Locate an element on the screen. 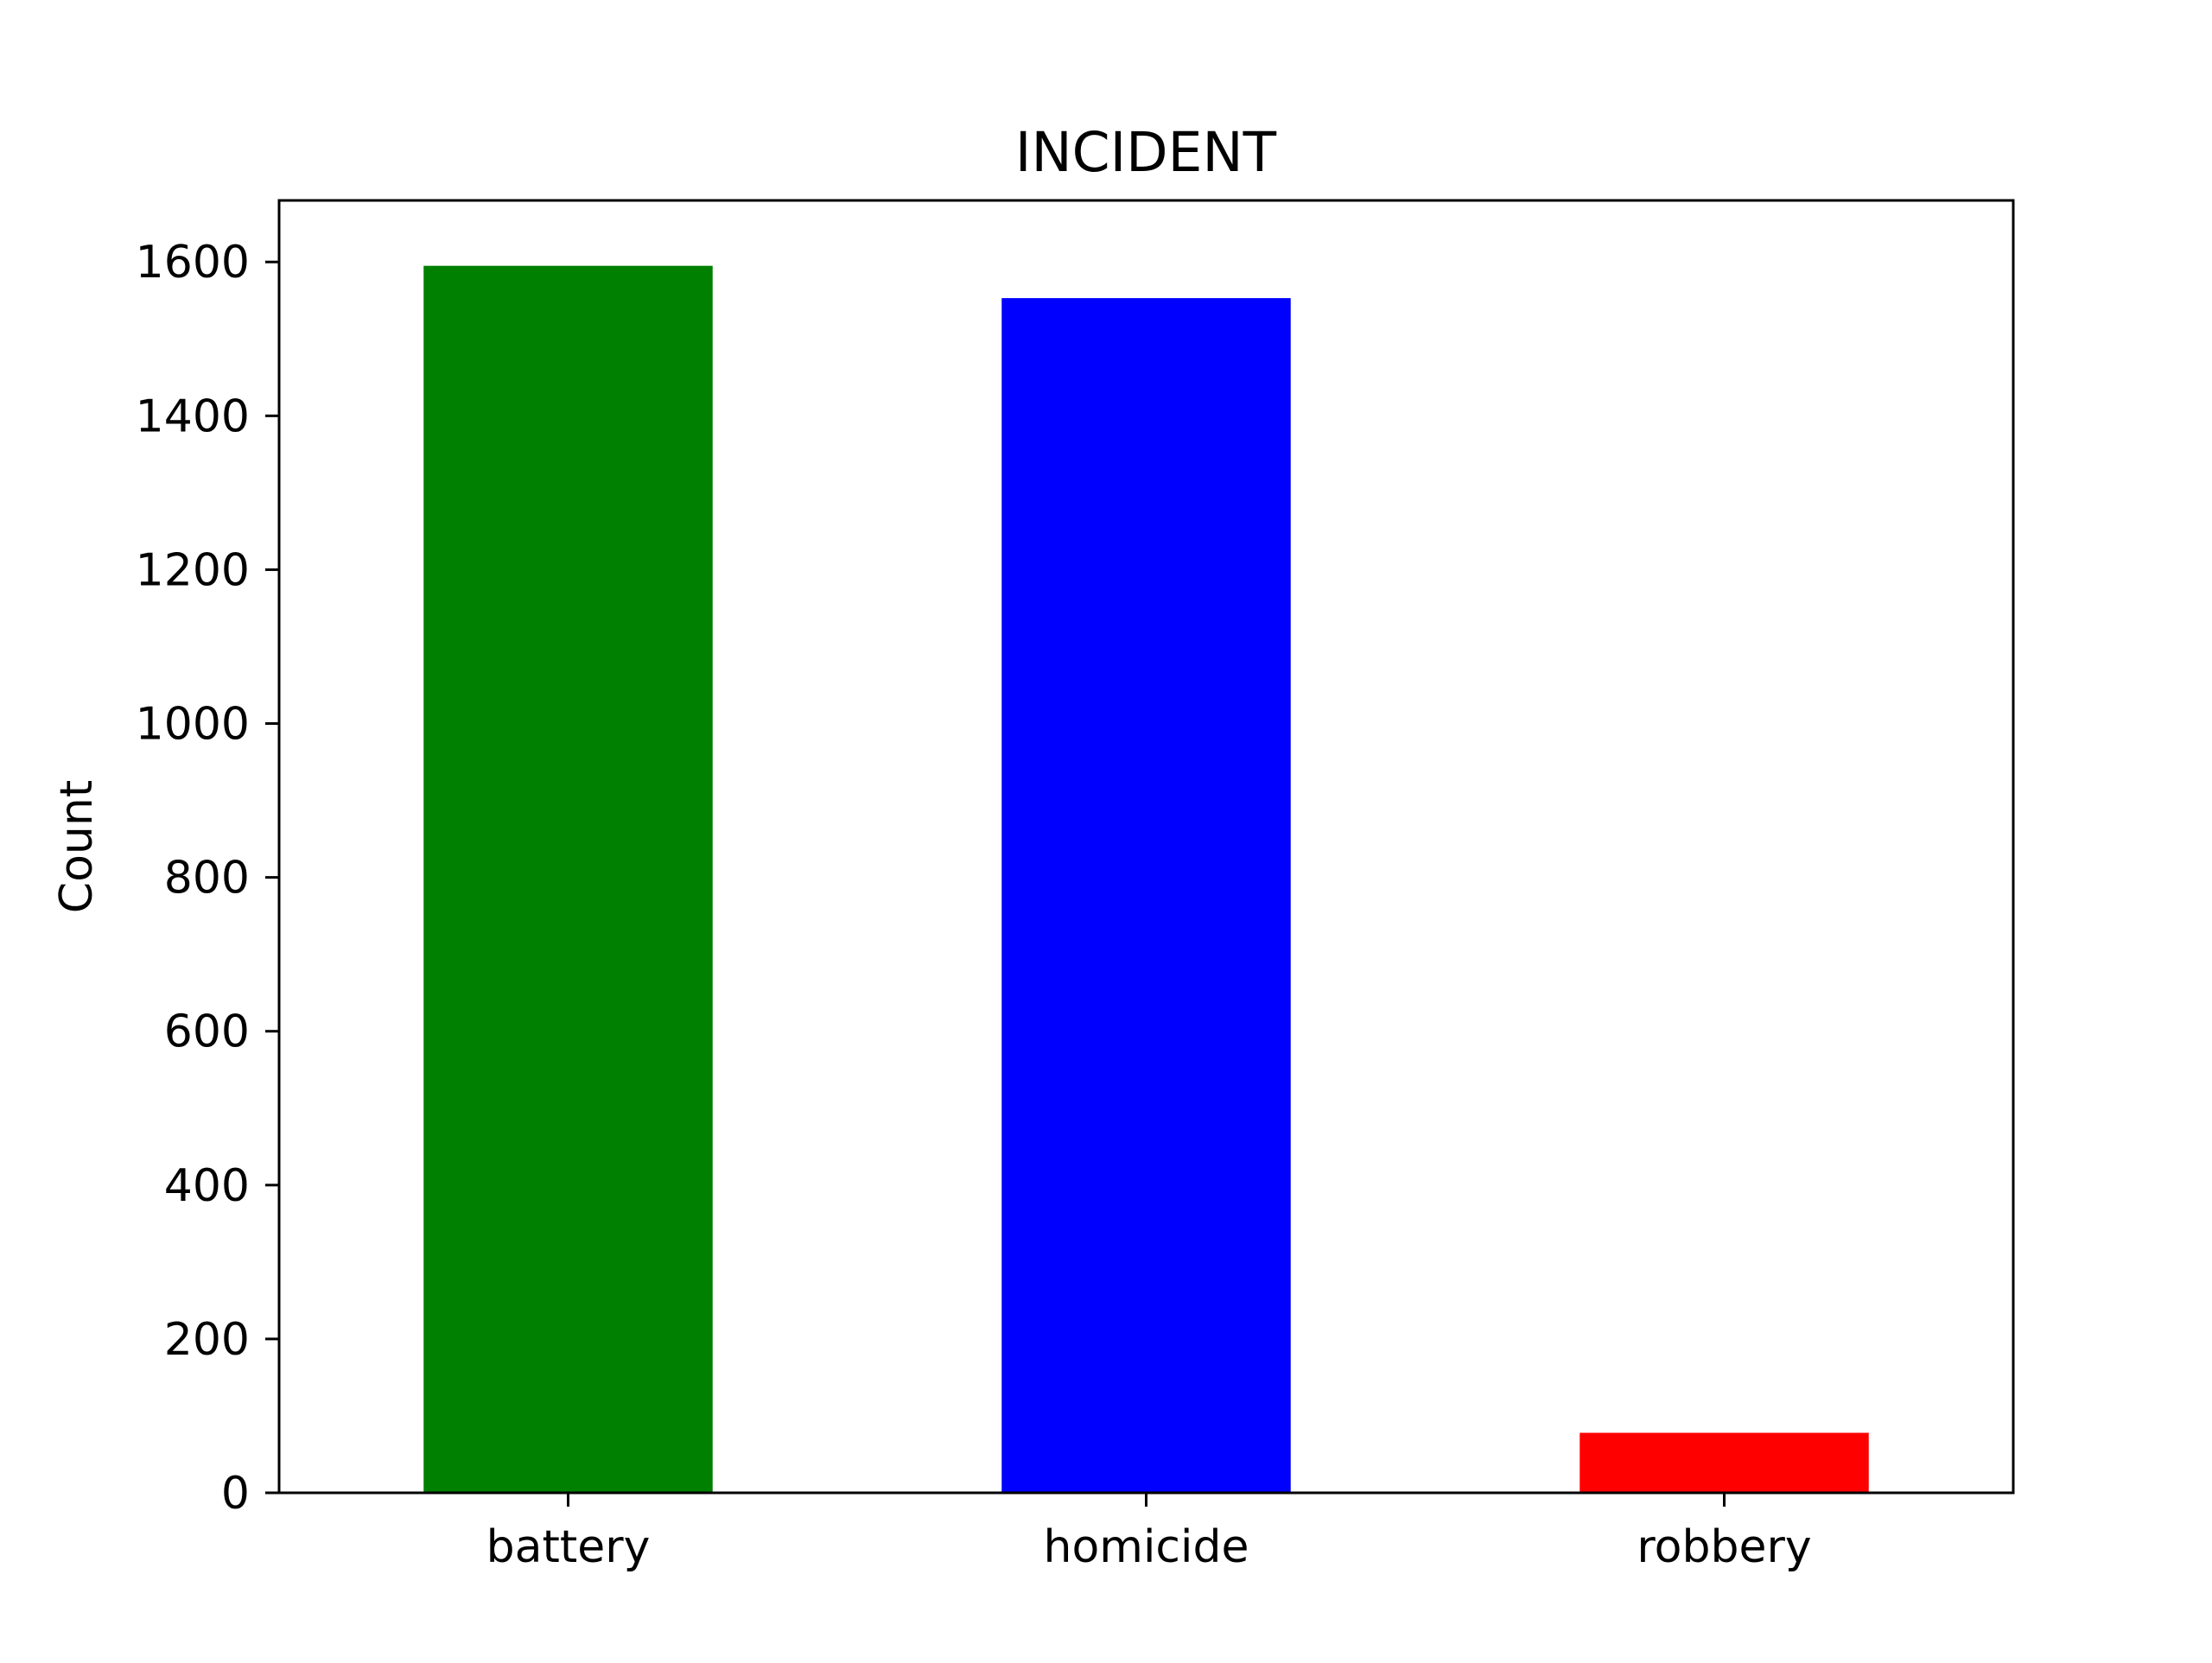 The width and height of the screenshot is (2212, 1663). chart-title: INCIDENT is located at coordinates (1146, 153).